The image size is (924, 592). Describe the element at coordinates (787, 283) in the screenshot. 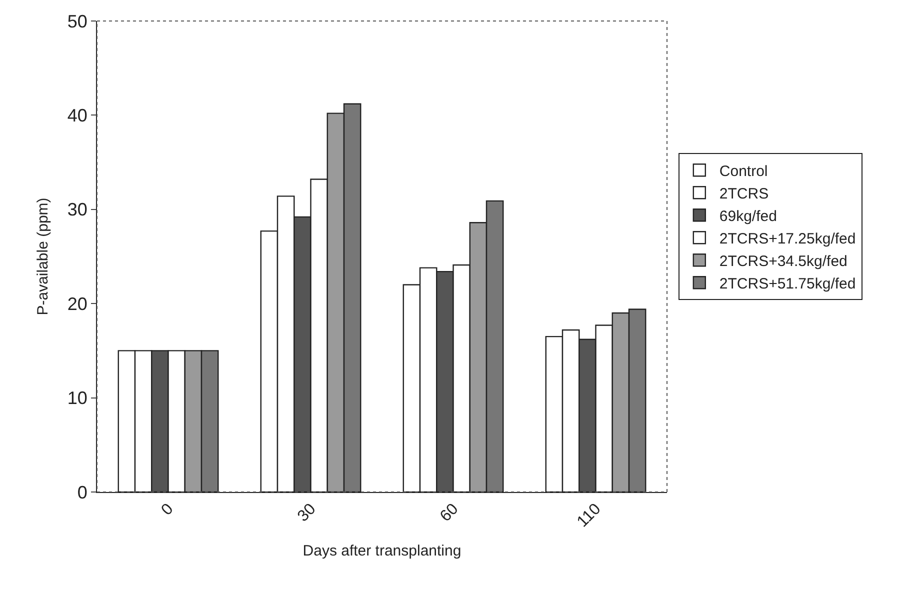

I see `legend-label: 2TCRS+51.75kg/fed` at that location.